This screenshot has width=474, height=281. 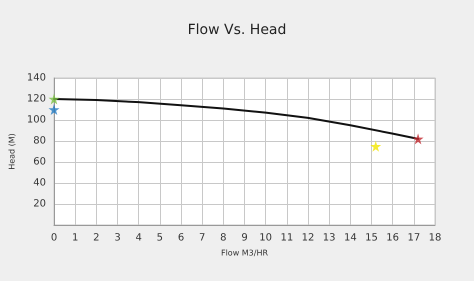 I want to click on x-tick-label: 1, so click(x=75, y=238).